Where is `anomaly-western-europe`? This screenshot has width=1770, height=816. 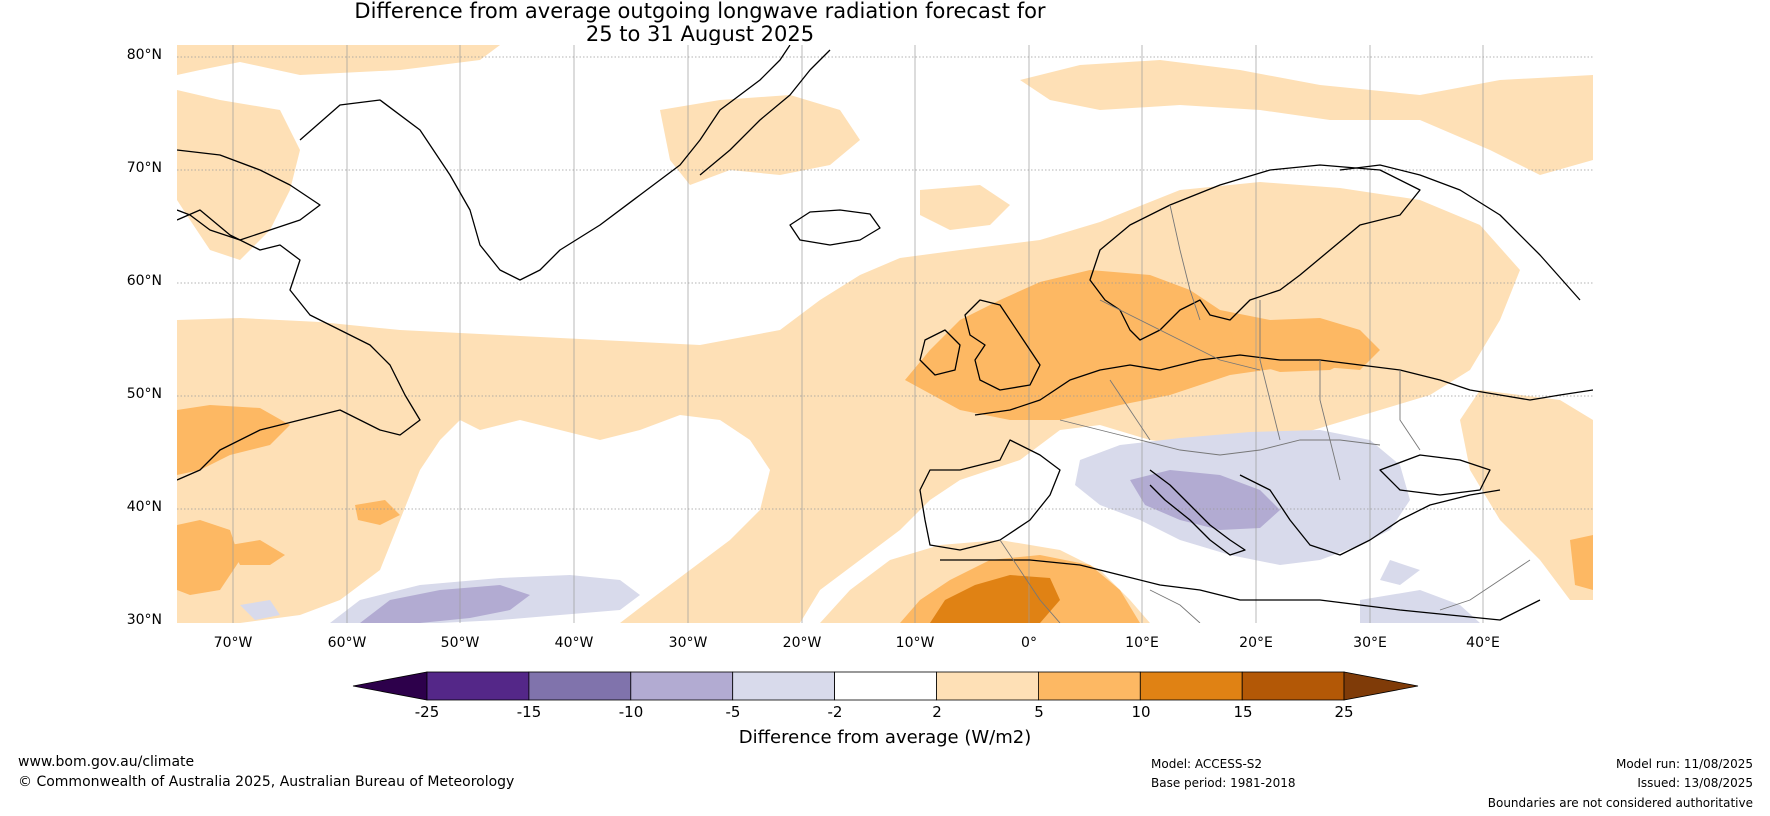
anomaly-western-europe is located at coordinates (1142, 345).